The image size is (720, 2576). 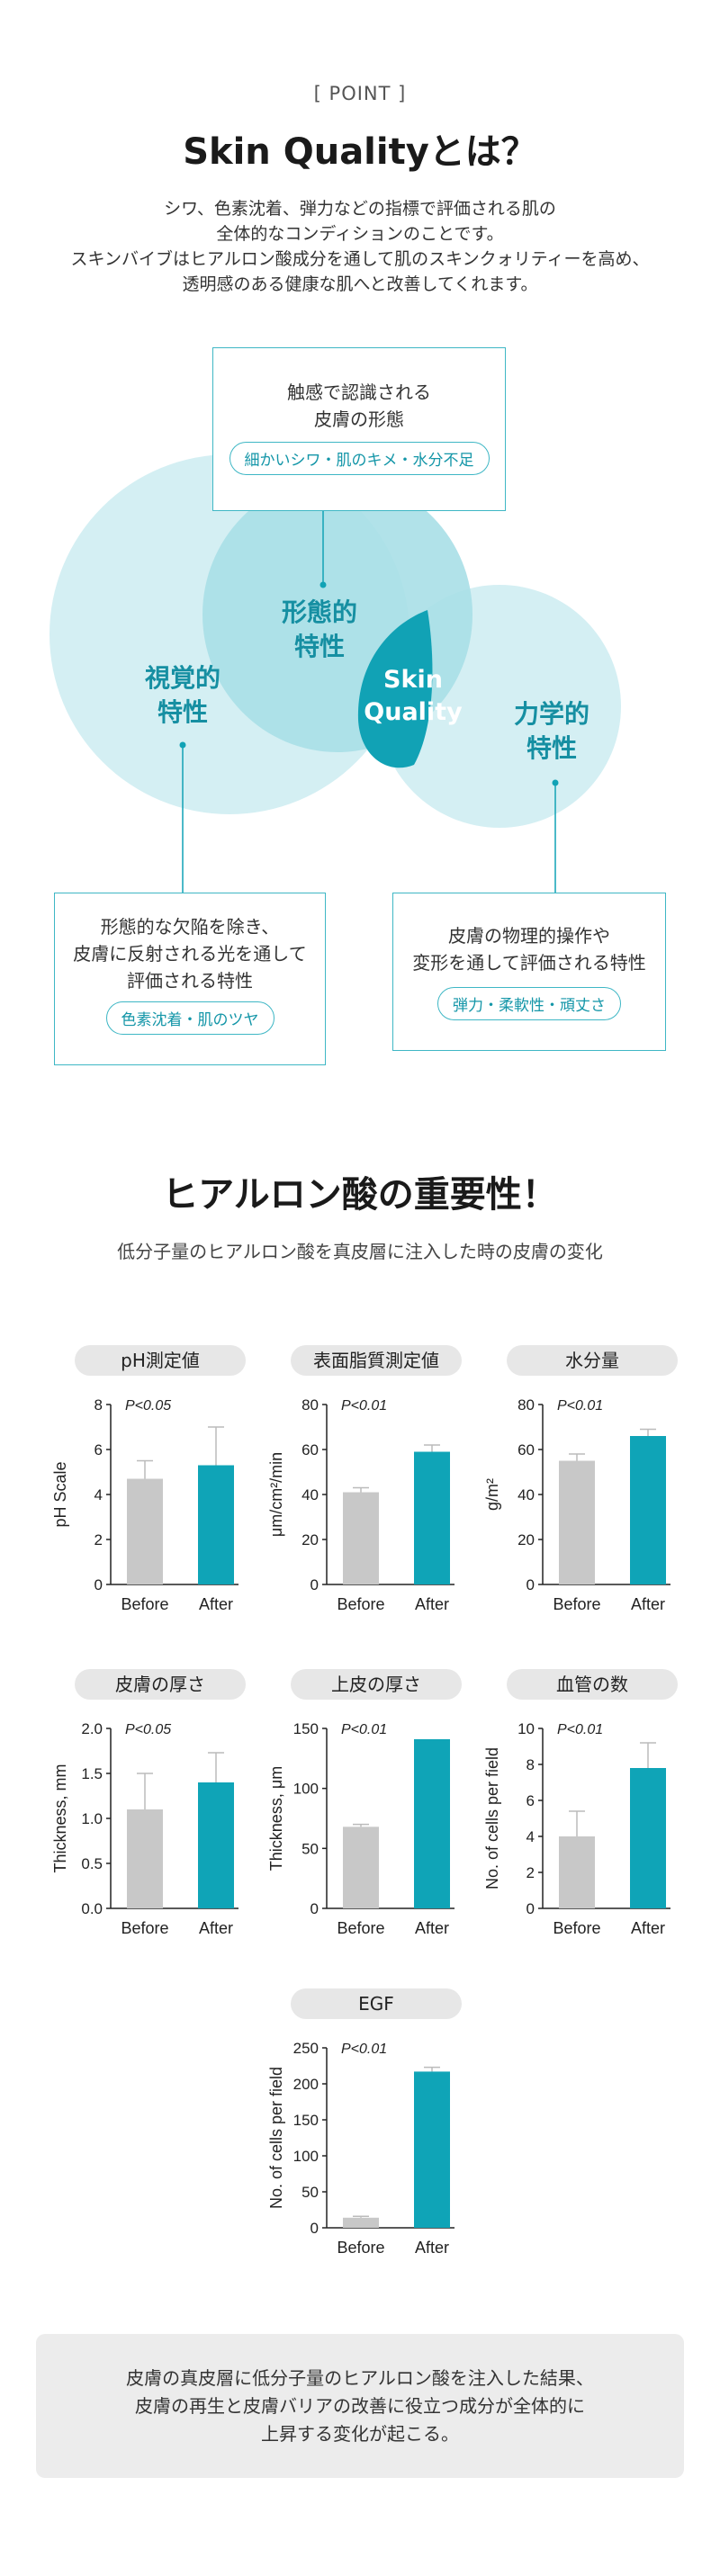 I want to click on label-line: Quality, so click(x=413, y=712).